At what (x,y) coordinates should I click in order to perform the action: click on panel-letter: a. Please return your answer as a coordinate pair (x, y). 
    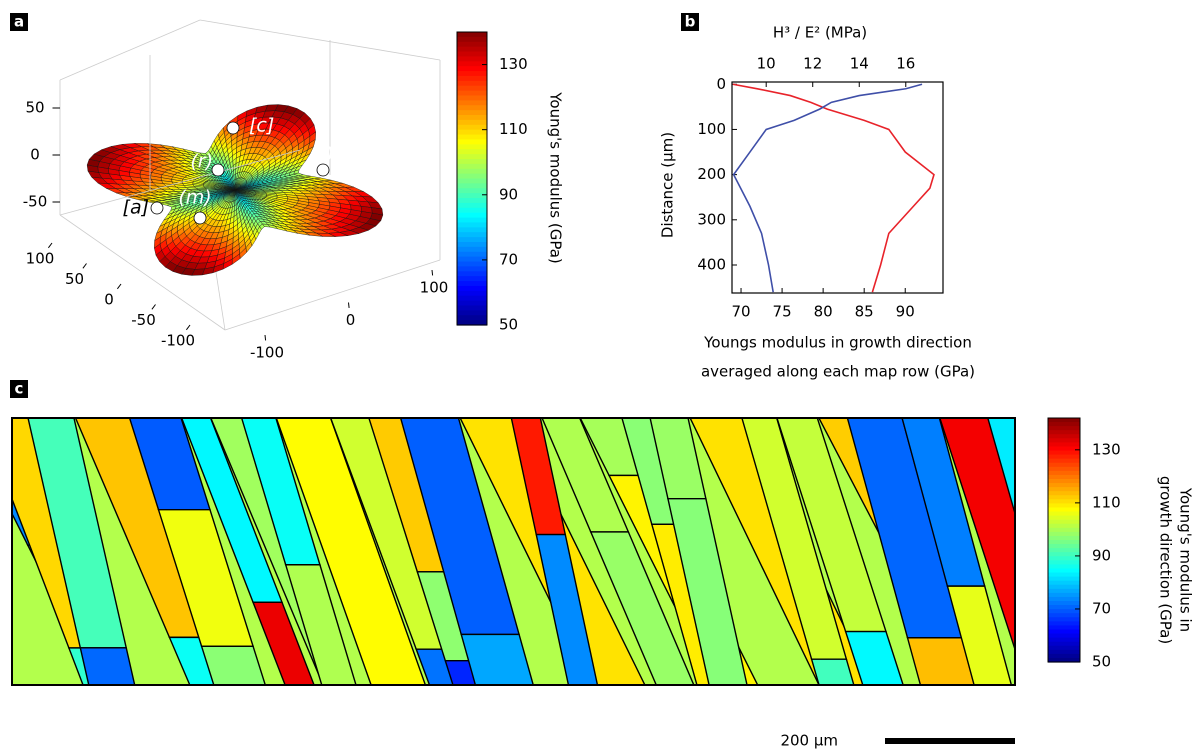
    Looking at the image, I should click on (19, 22).